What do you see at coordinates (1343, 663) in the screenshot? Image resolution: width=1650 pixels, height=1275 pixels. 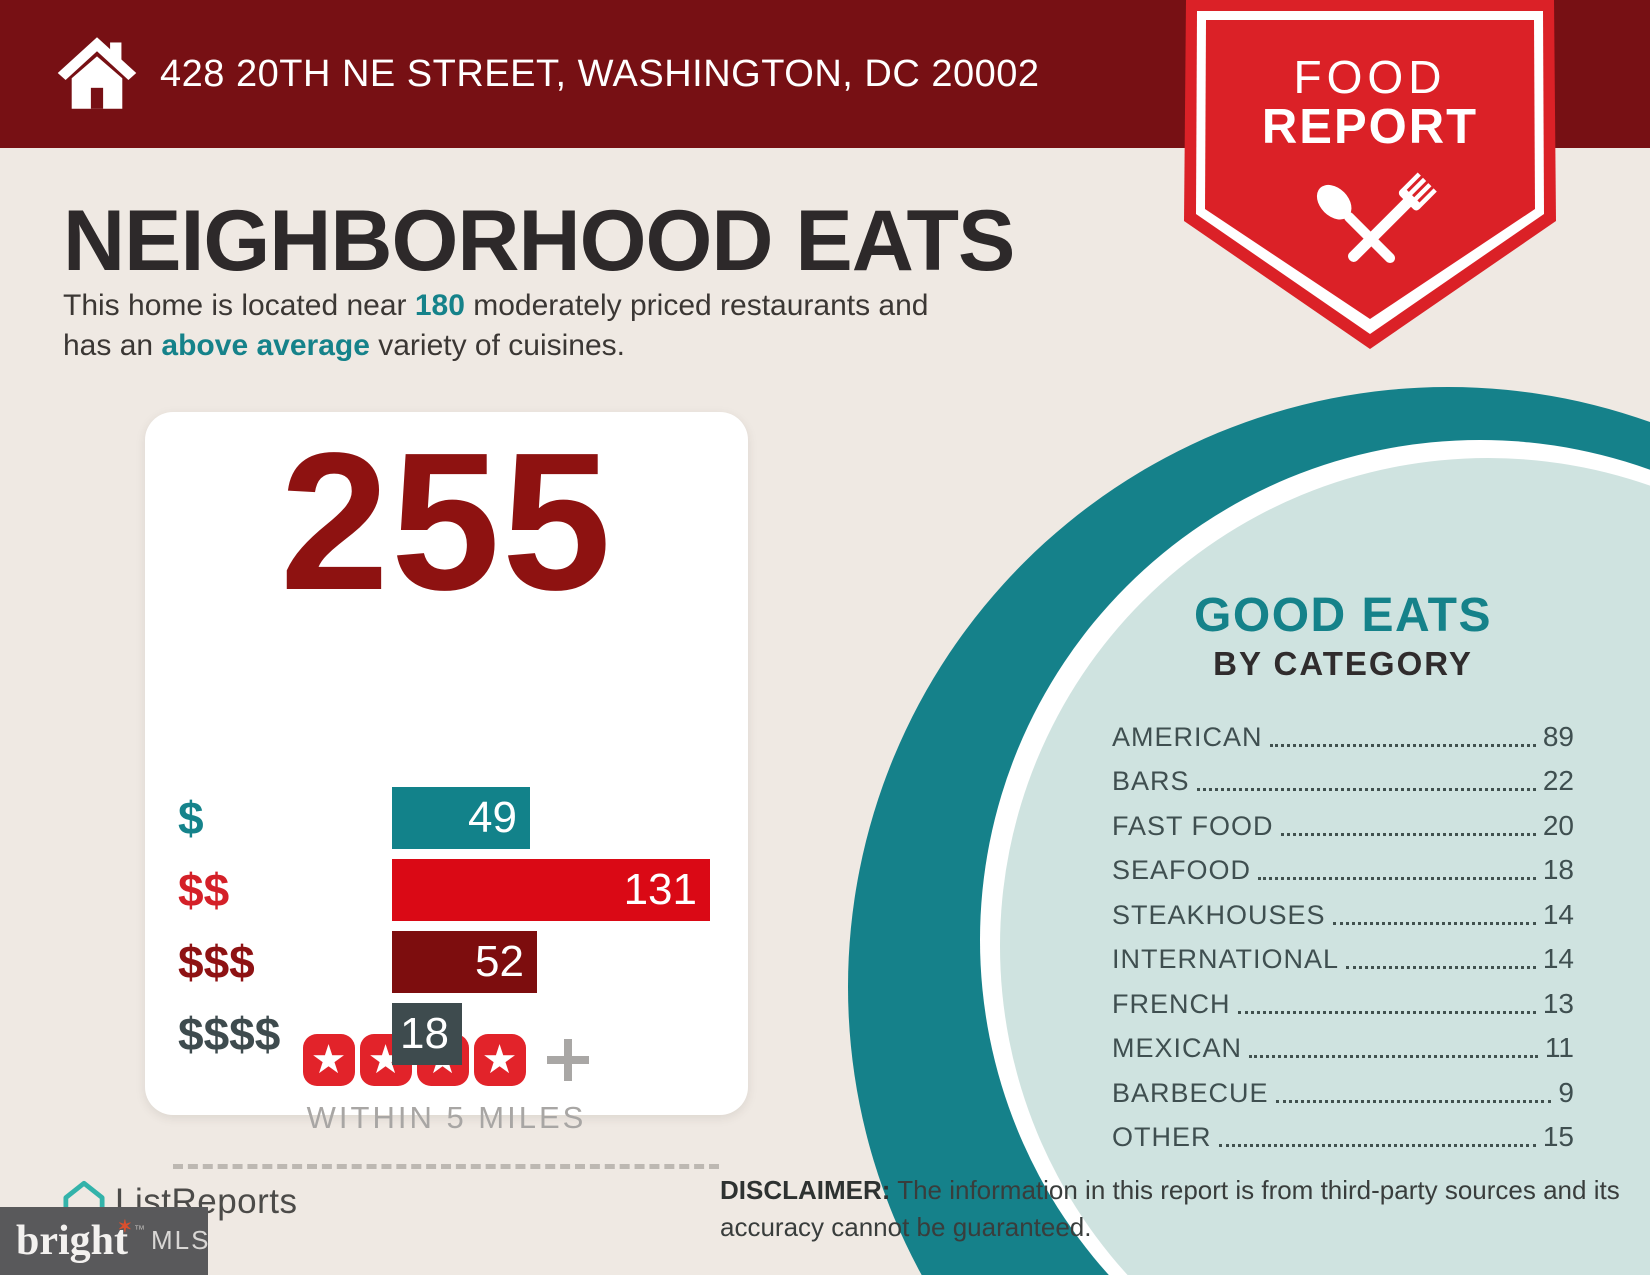 I see `good-eats-subtitle: BY CATEGORY` at bounding box center [1343, 663].